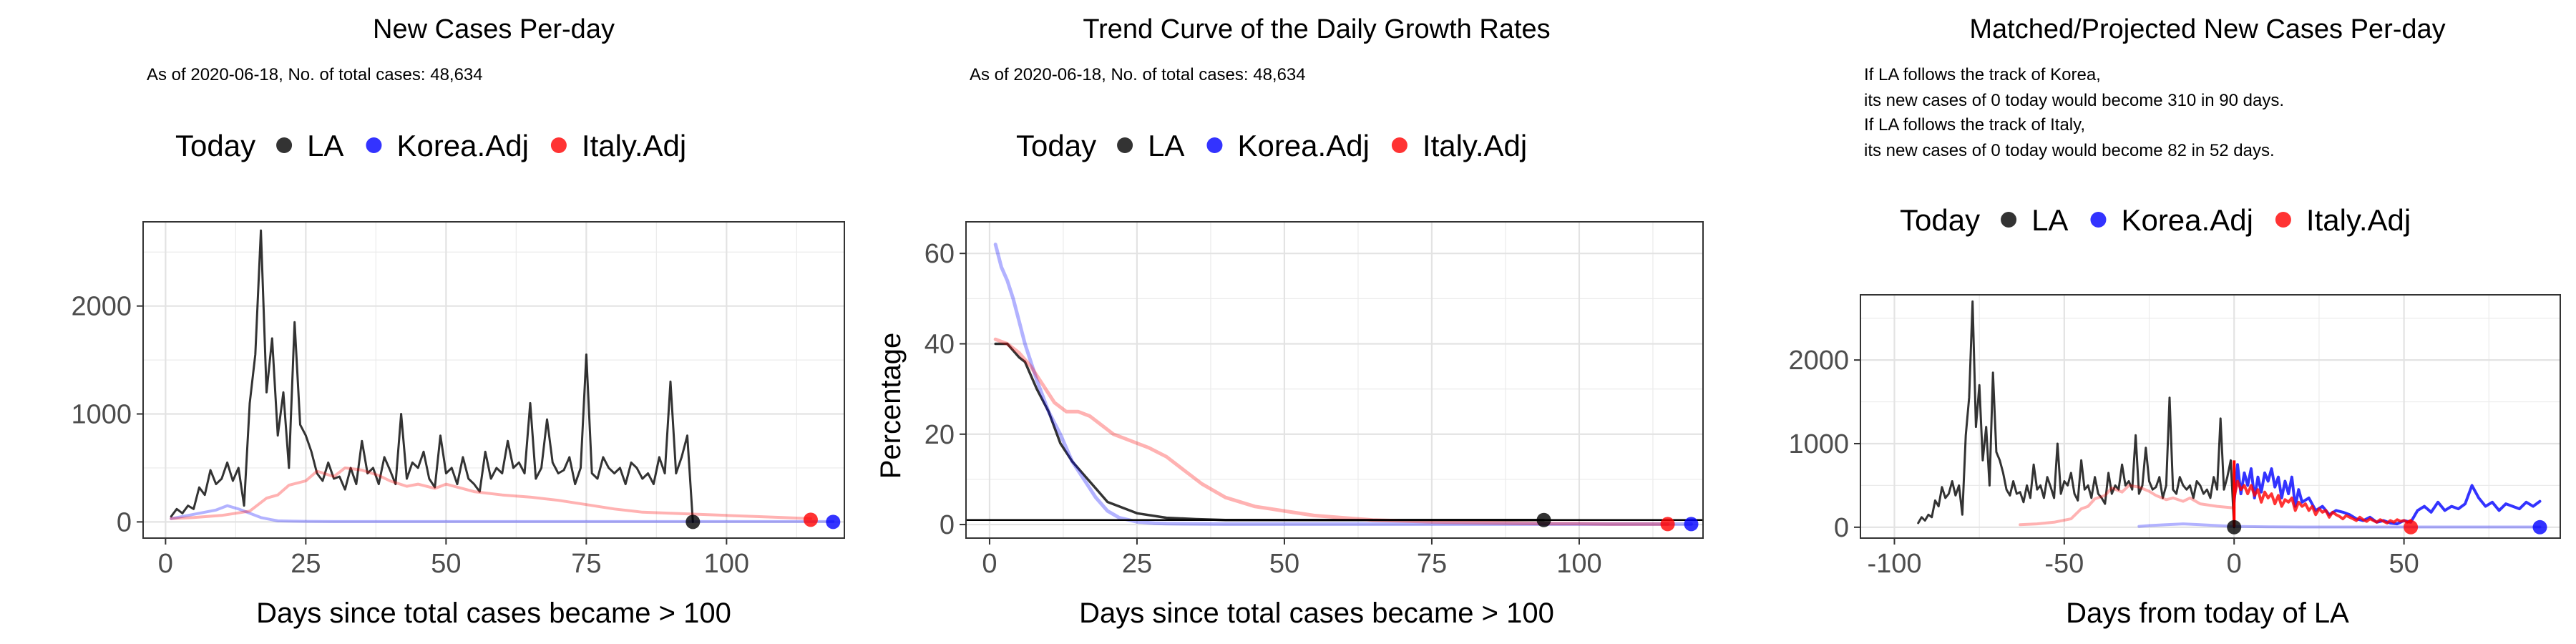  Describe the element at coordinates (494, 29) in the screenshot. I see `panel-title: New Cases Per-day` at that location.